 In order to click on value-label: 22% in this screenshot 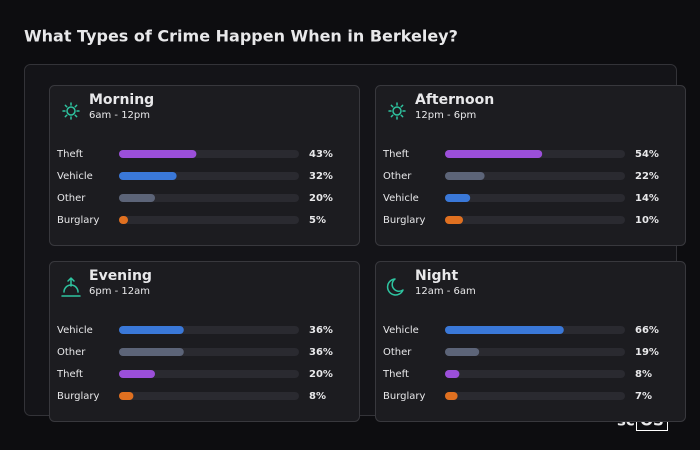, I will do `click(647, 176)`.